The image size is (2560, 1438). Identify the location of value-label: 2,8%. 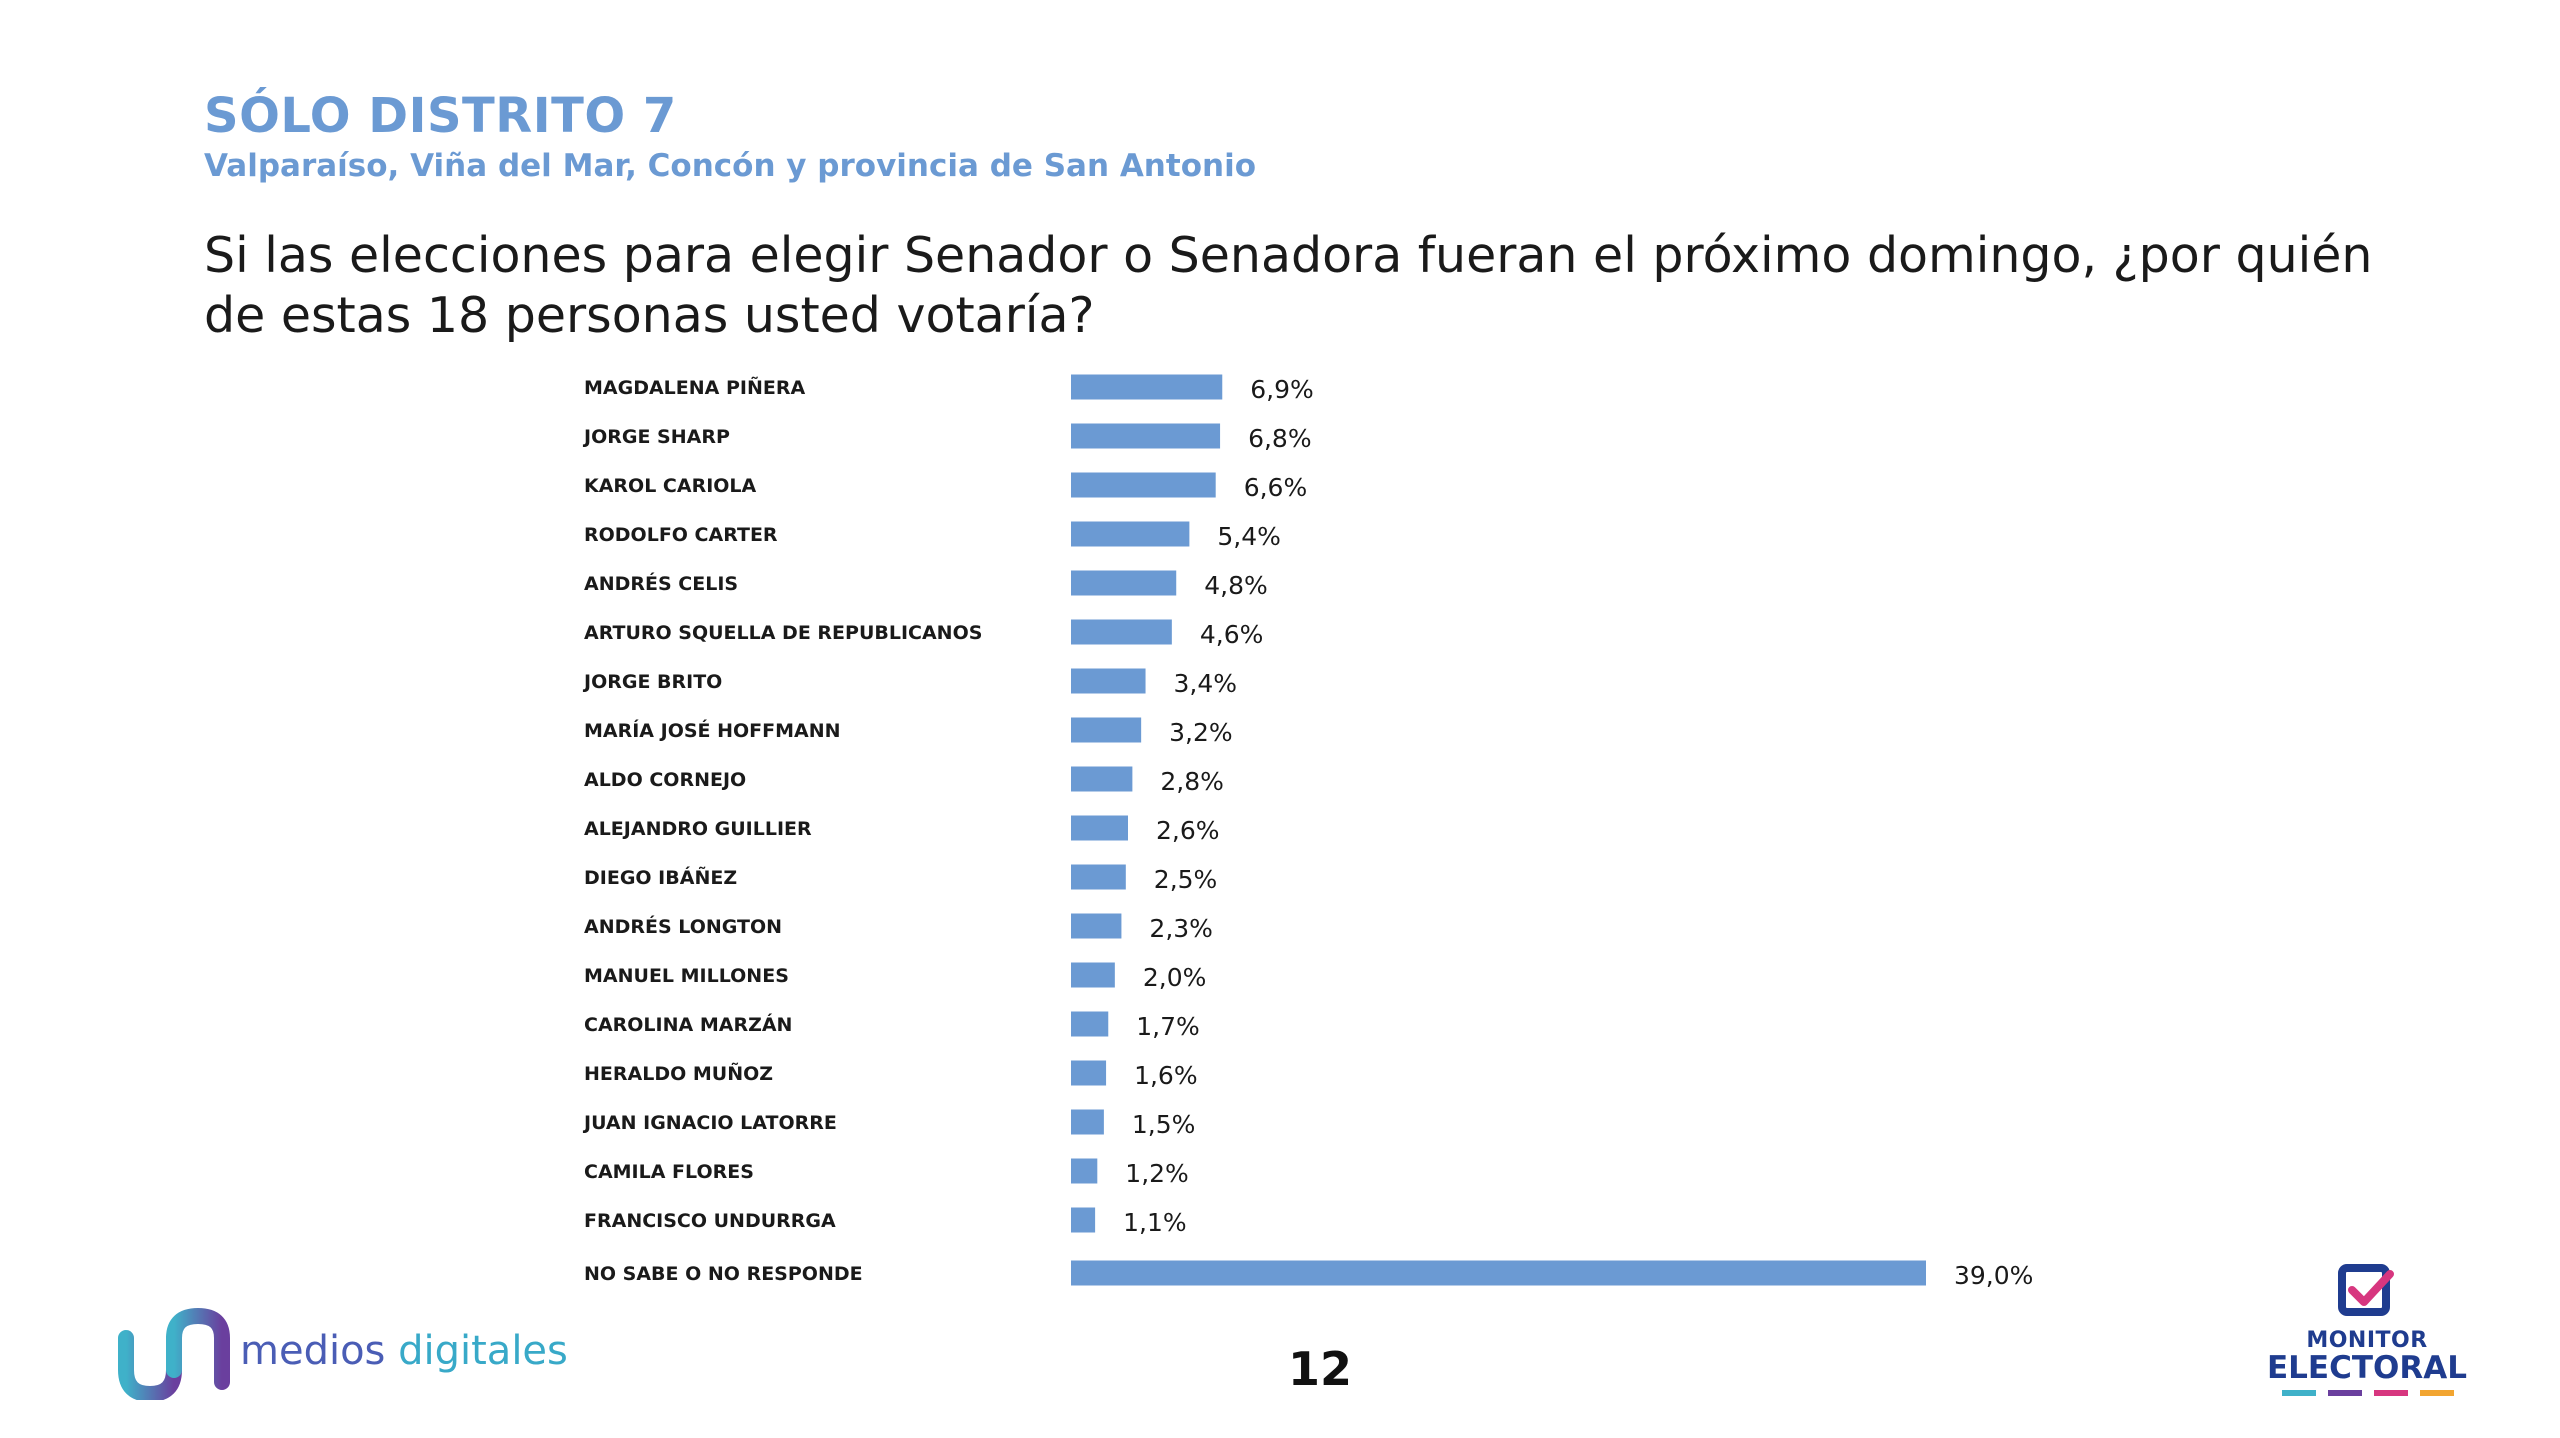
(1192, 781).